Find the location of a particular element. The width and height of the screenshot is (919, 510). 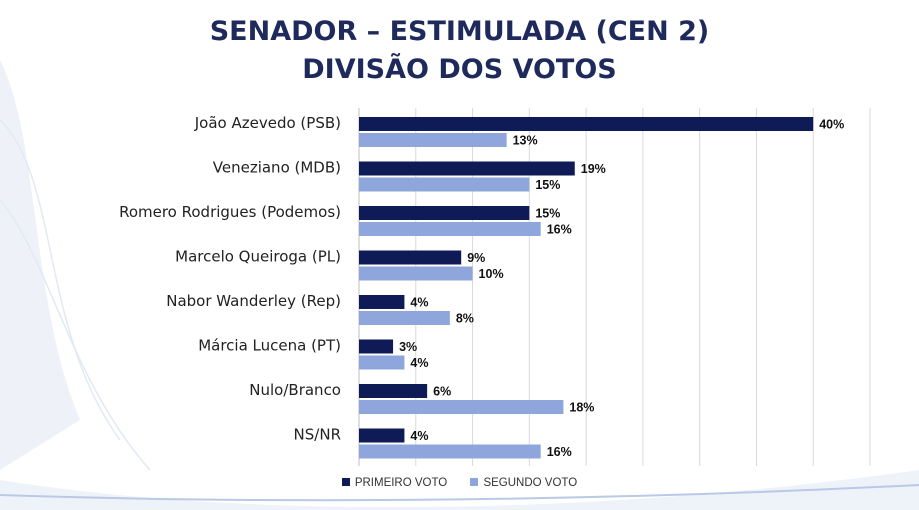

data-label: 3% is located at coordinates (408, 347).